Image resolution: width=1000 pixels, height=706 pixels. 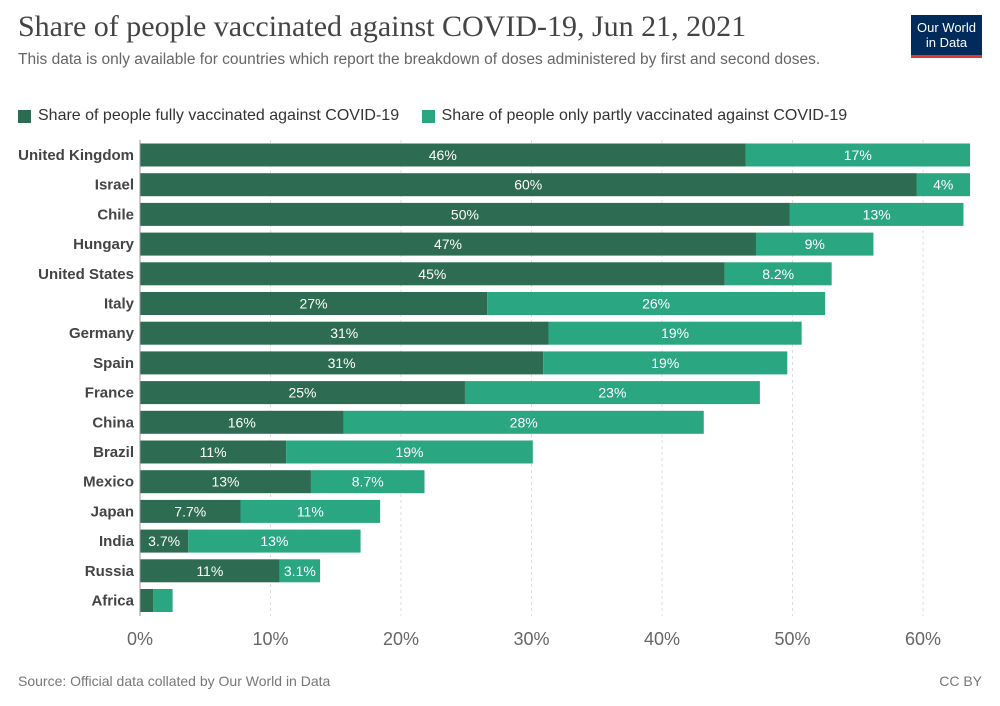 I want to click on data-label-fully: 27%, so click(x=314, y=304).